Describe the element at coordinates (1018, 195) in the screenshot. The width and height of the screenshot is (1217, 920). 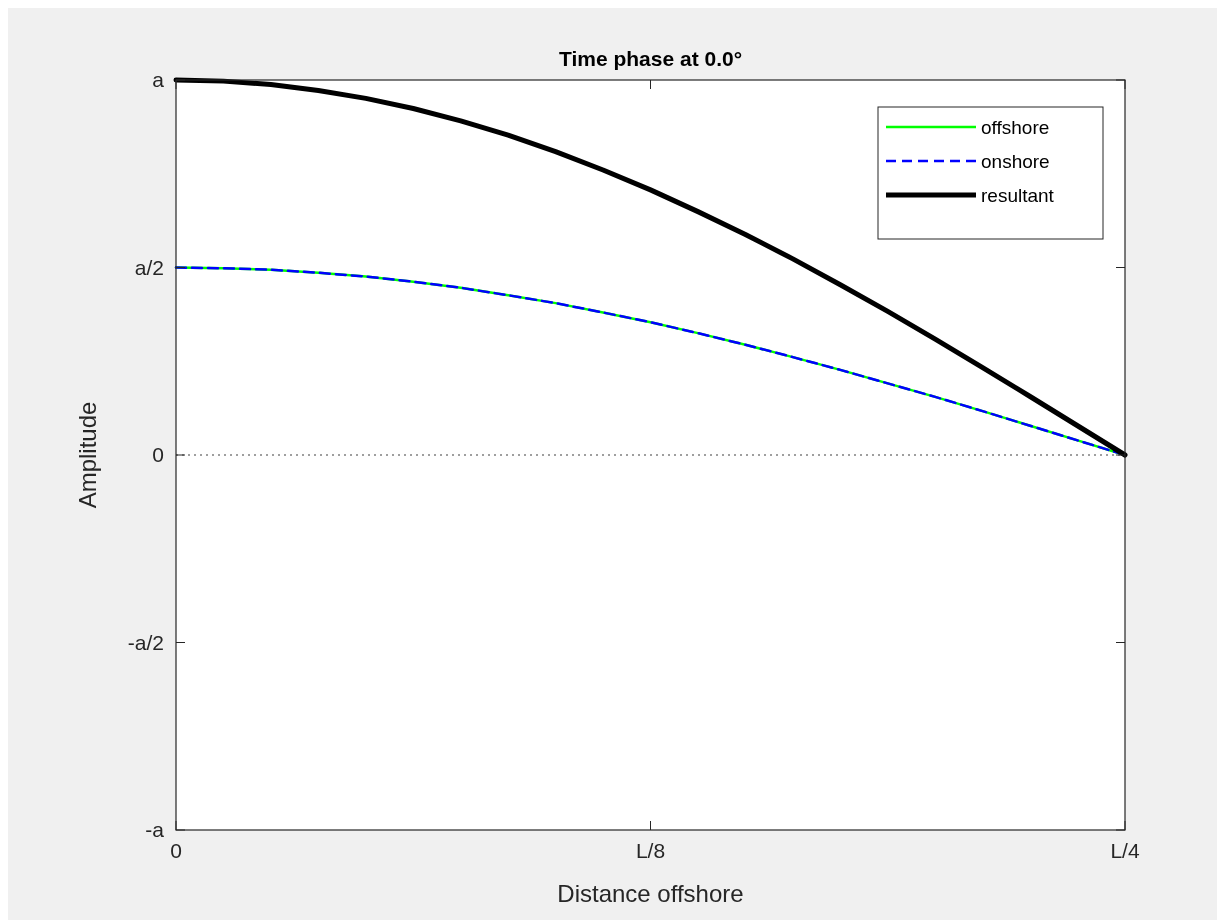
I see `legend-label: resultant` at that location.